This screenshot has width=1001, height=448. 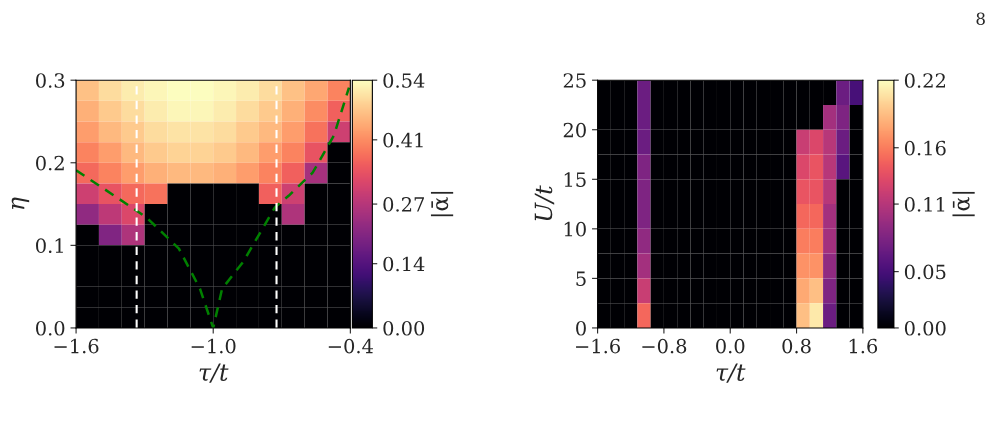 What do you see at coordinates (20, 203) in the screenshot?
I see `y-axis-title: η` at bounding box center [20, 203].